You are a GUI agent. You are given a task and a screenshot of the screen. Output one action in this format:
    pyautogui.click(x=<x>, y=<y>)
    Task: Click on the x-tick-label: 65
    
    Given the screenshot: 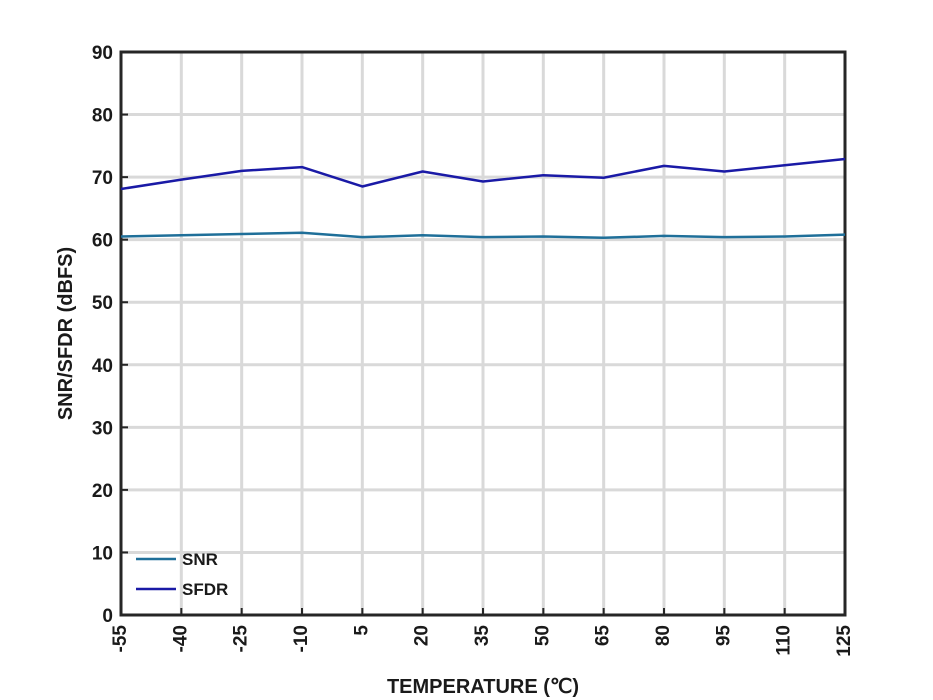 What is the action you would take?
    pyautogui.click(x=603, y=636)
    